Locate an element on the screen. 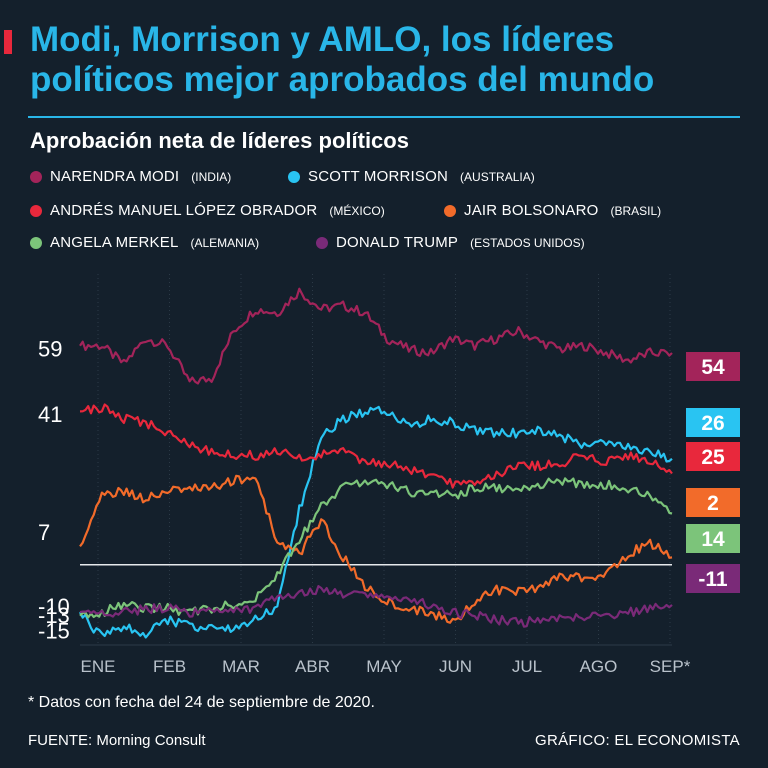 The height and width of the screenshot is (768, 768). x-tick-label: ENE is located at coordinates (98, 666).